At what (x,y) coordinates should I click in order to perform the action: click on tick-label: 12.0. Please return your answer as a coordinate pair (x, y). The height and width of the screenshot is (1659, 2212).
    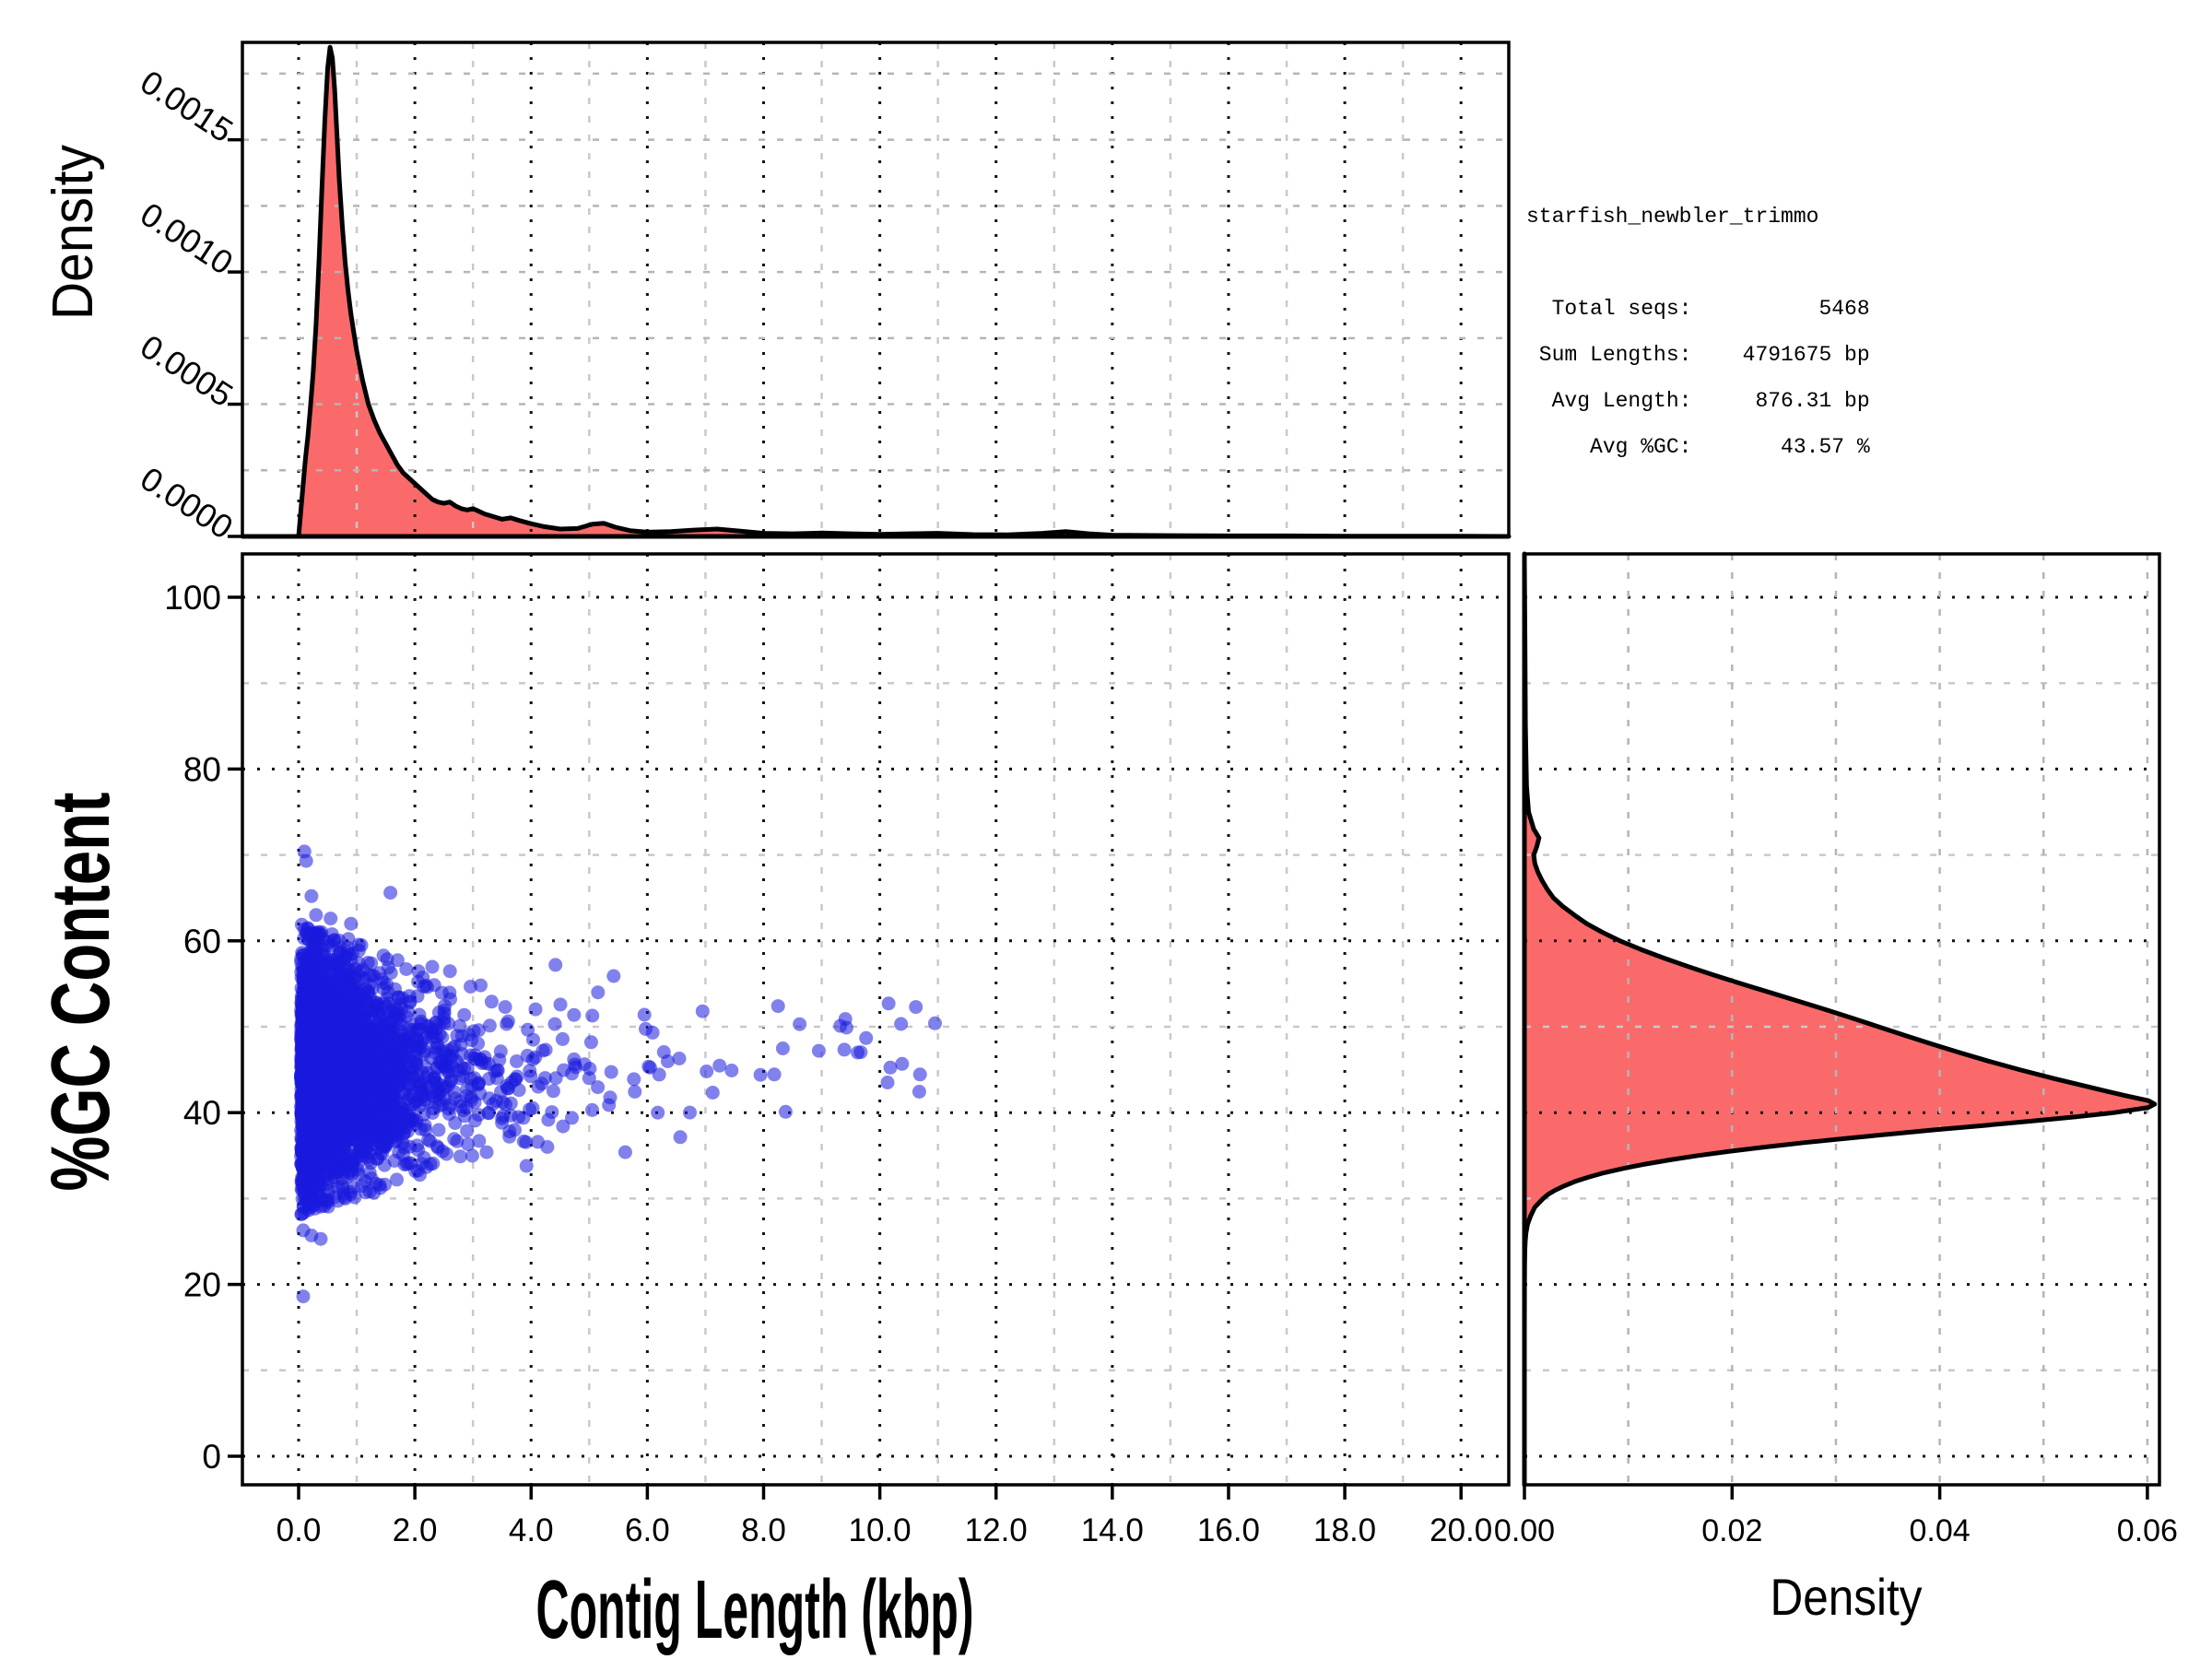
    Looking at the image, I should click on (996, 1530).